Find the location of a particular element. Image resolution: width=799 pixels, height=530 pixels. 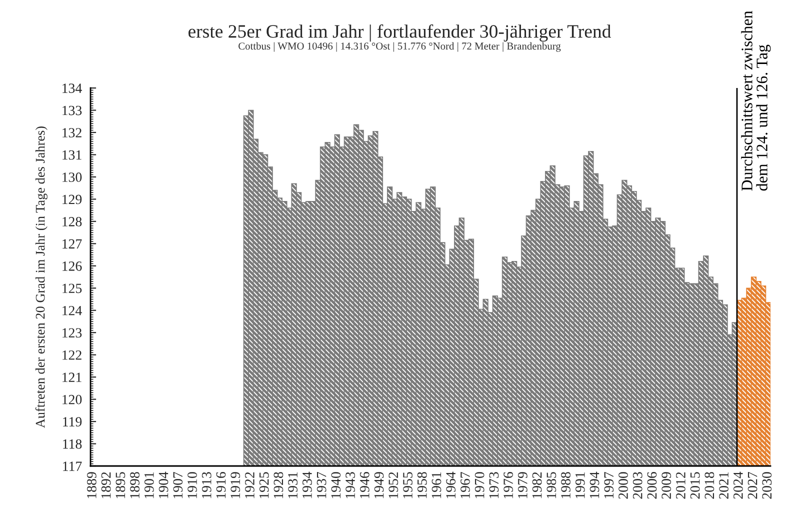

x-tick-label: 1991 is located at coordinates (580, 485).